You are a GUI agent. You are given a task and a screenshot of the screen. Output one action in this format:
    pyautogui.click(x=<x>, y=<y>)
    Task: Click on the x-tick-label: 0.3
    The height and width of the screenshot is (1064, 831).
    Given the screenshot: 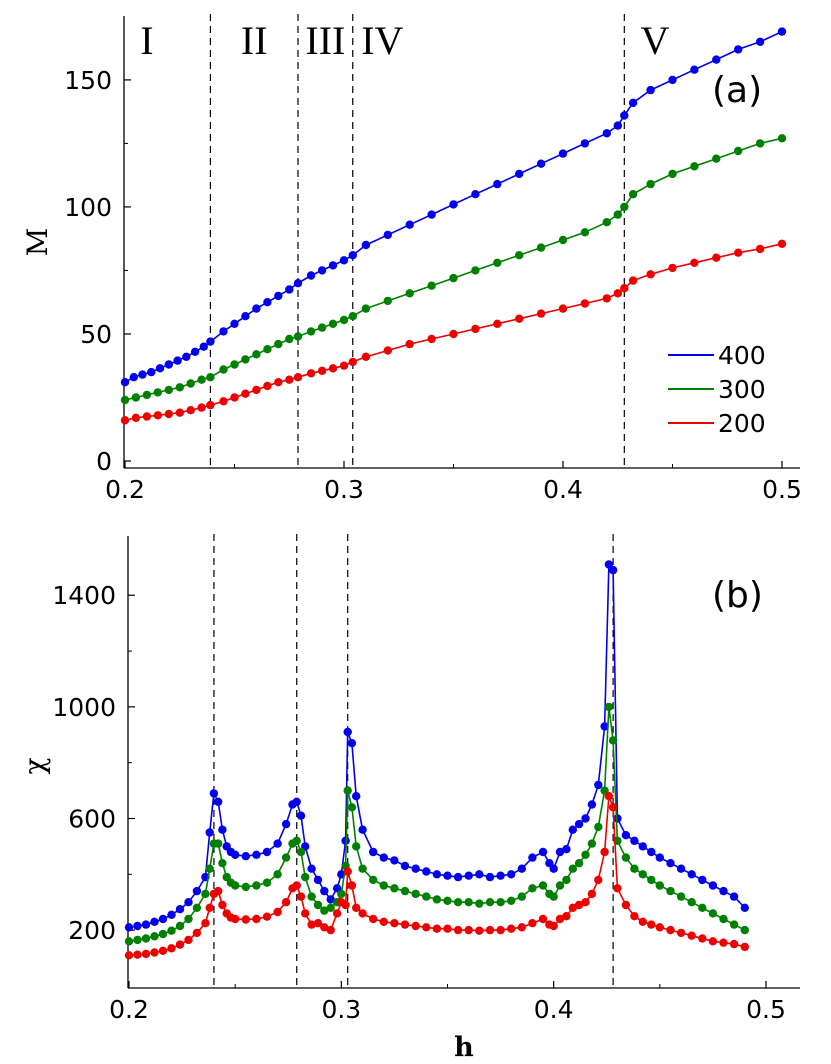 What is the action you would take?
    pyautogui.click(x=341, y=1009)
    